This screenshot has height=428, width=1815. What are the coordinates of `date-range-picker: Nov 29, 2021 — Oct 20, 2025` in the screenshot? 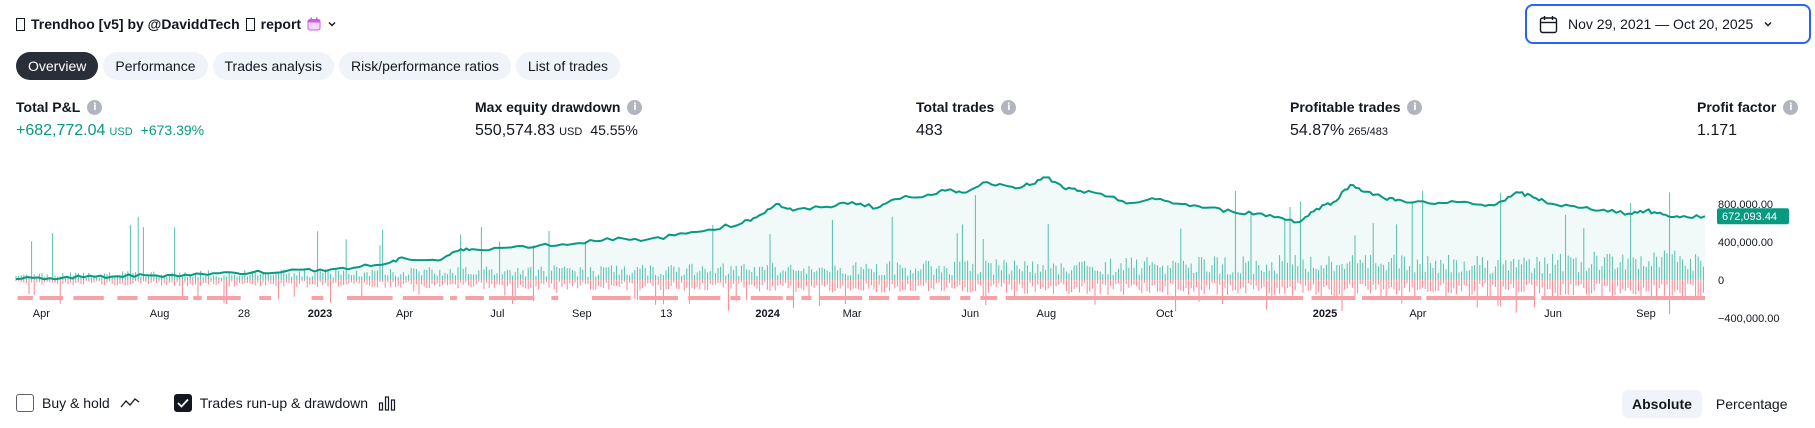 It's located at (1668, 24).